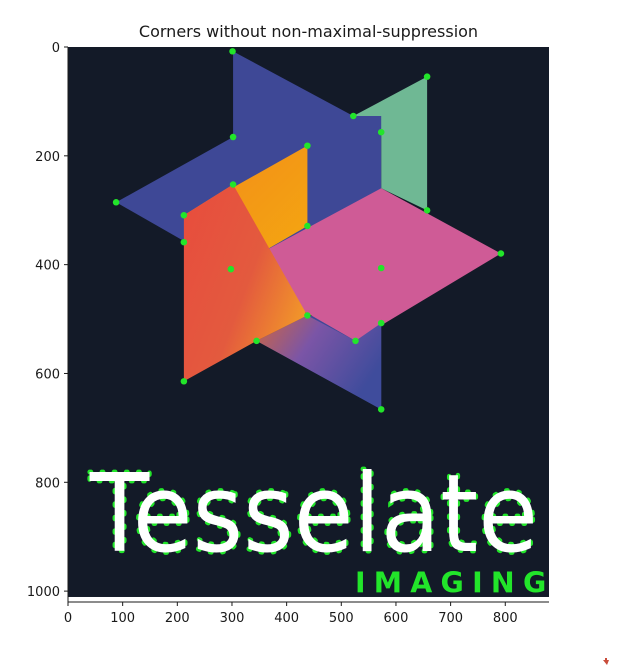 Image resolution: width=627 pixels, height=669 pixels. I want to click on x-tick-label: 400, so click(286, 618).